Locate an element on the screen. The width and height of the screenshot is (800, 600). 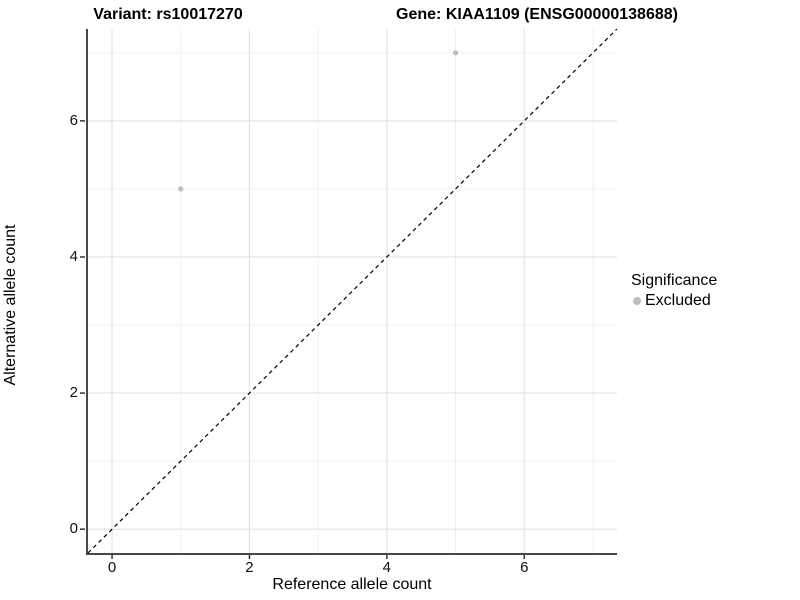
y-tick-label: 0 is located at coordinates (73, 529).